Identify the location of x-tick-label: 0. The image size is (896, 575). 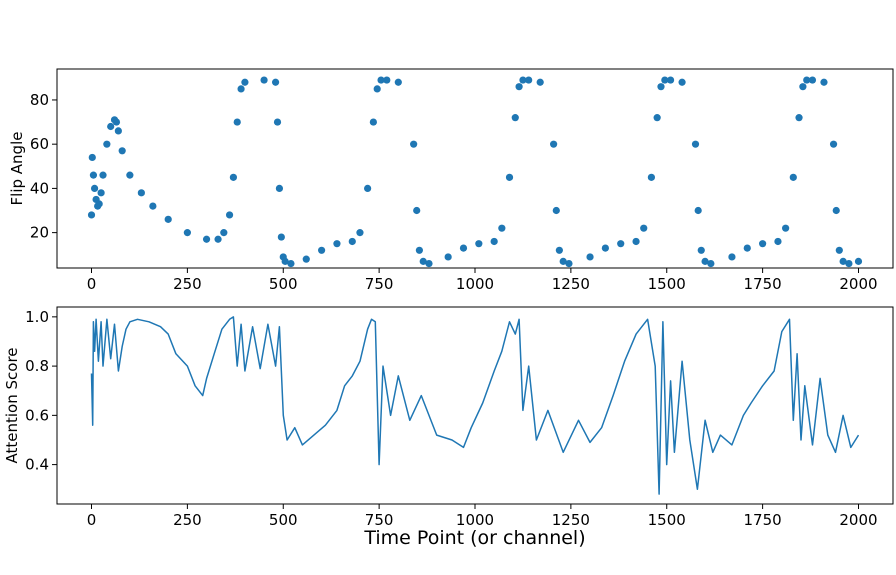
(92, 284).